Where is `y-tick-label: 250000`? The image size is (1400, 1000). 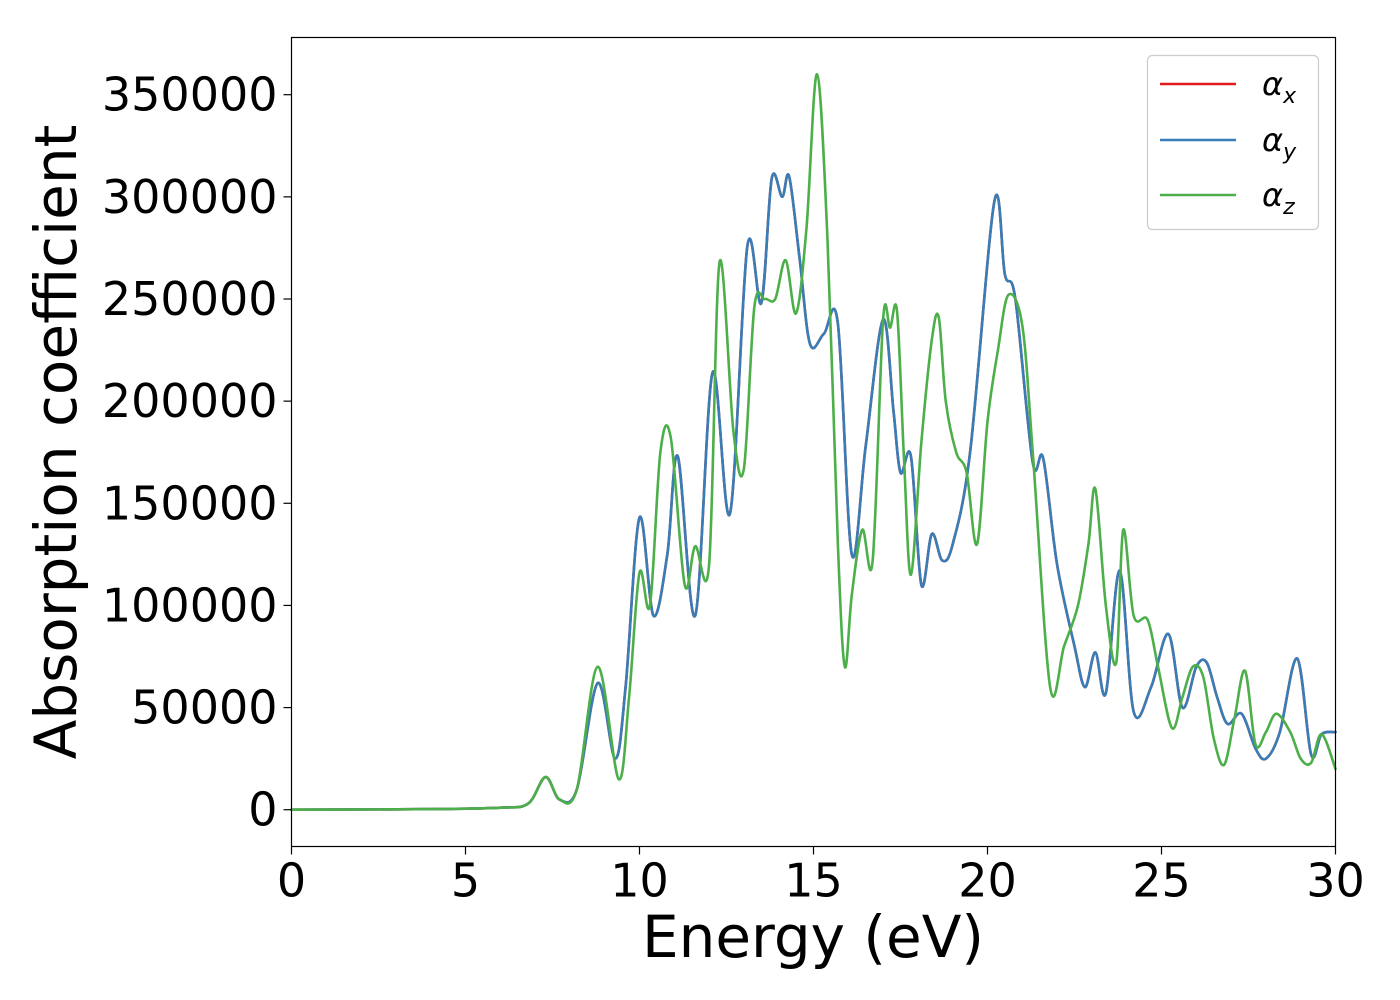 y-tick-label: 250000 is located at coordinates (190, 299).